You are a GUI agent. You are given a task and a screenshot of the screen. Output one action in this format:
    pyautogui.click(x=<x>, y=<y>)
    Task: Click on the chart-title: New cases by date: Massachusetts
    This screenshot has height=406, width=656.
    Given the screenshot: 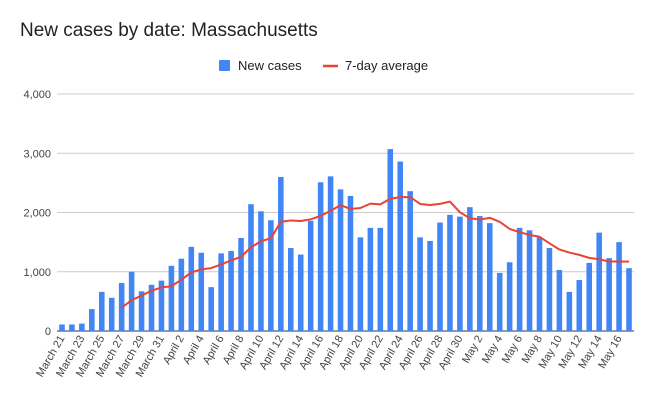 What is the action you would take?
    pyautogui.click(x=169, y=30)
    